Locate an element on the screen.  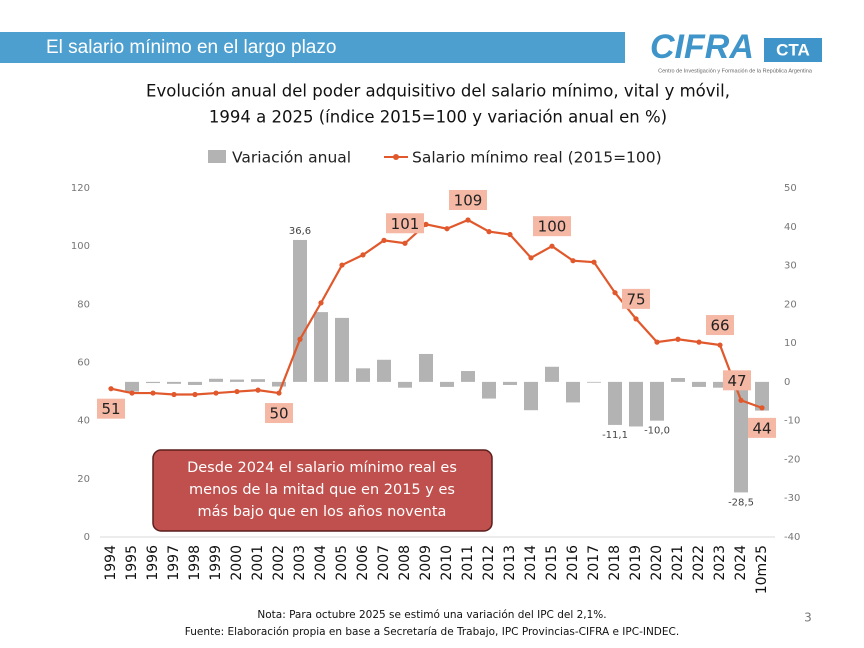
y2-tick-label: -10 is located at coordinates (792, 421).